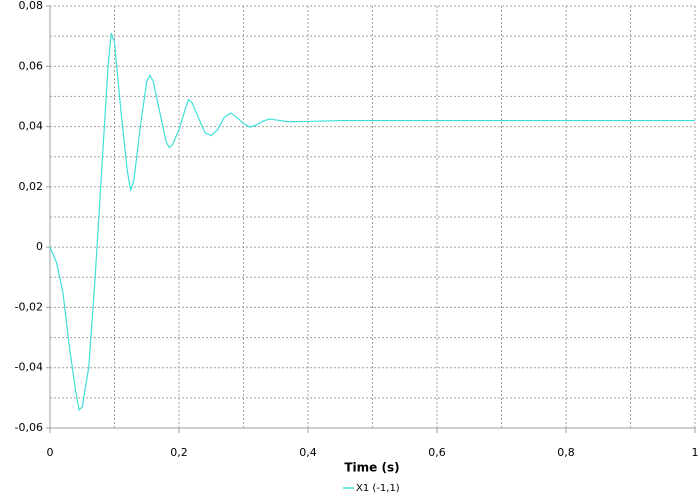 This screenshot has width=700, height=500. I want to click on x-tick-label: 0,4, so click(308, 452).